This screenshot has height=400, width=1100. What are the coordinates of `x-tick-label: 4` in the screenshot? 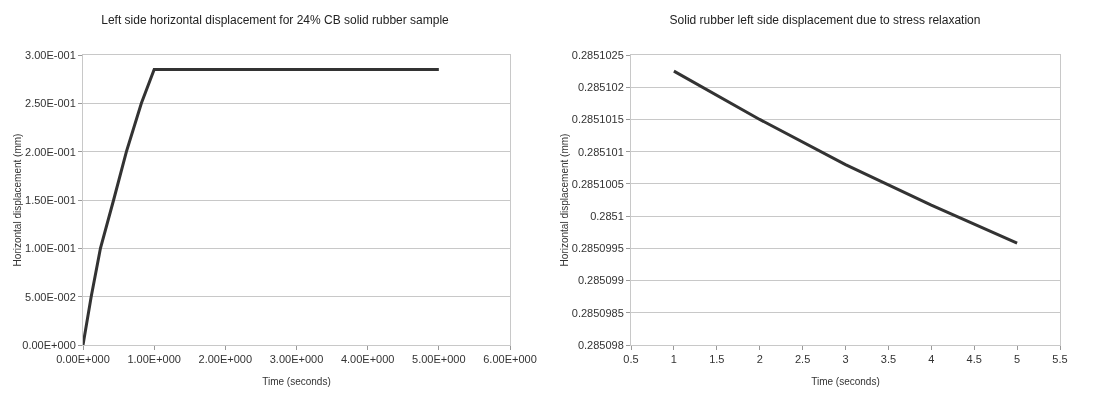 It's located at (931, 359).